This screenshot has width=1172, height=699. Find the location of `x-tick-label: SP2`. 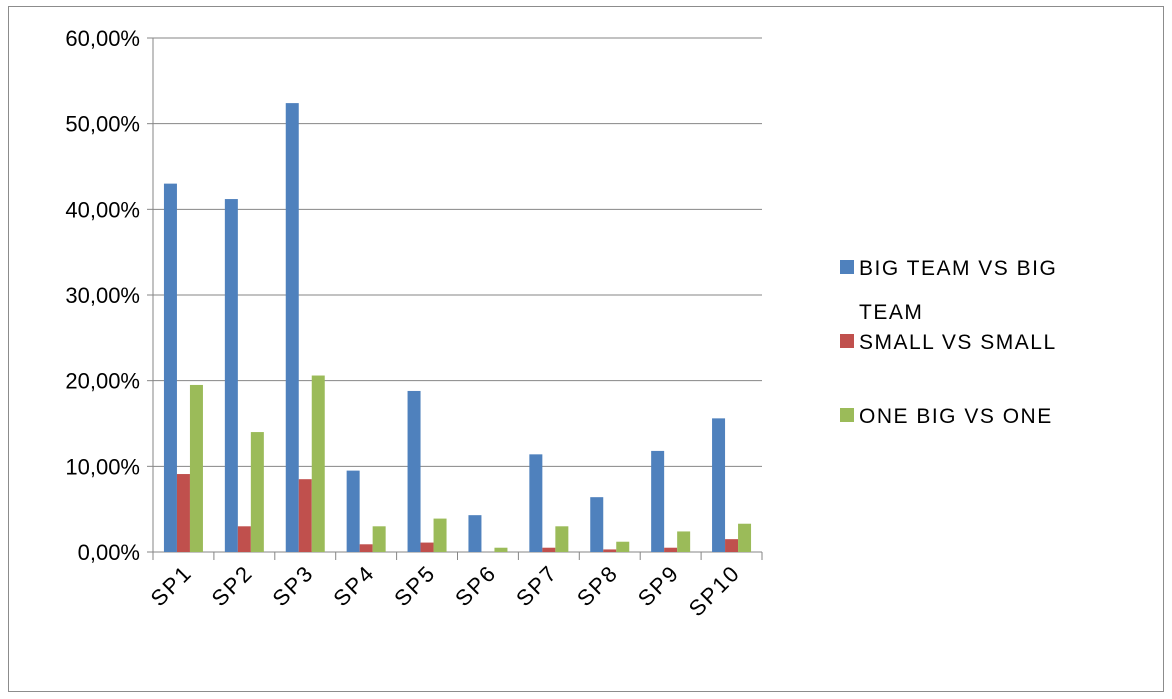

x-tick-label: SP2 is located at coordinates (232, 585).